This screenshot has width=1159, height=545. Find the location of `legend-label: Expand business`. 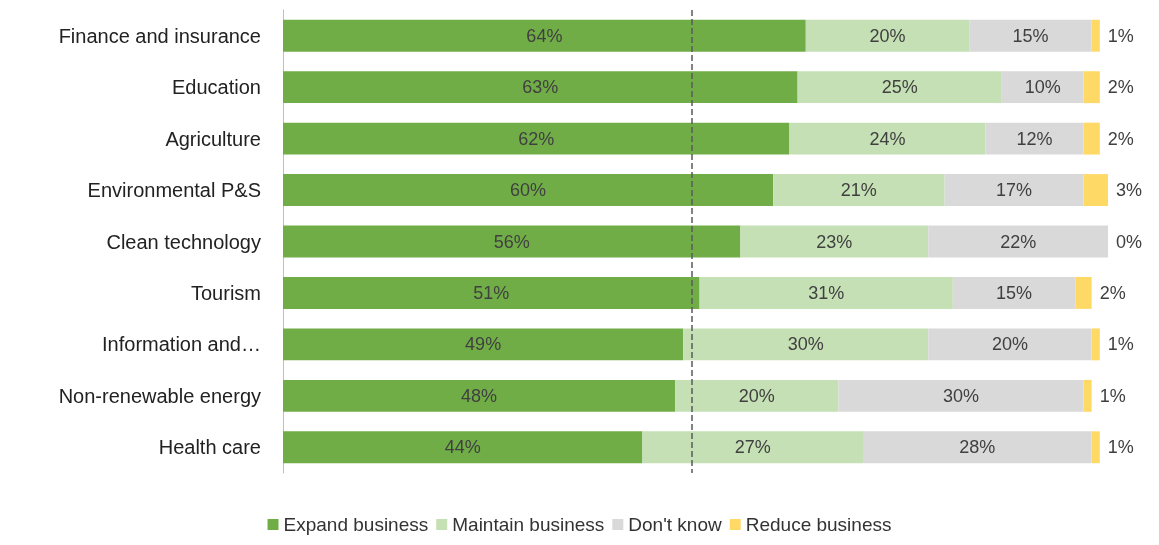

legend-label: Expand business is located at coordinates (356, 524).